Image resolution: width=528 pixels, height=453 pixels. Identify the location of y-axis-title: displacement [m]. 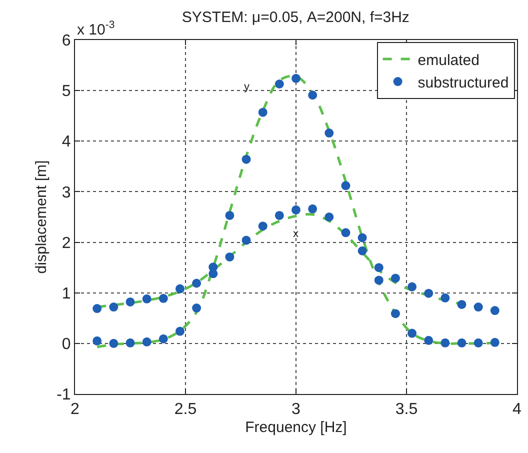
(41, 217).